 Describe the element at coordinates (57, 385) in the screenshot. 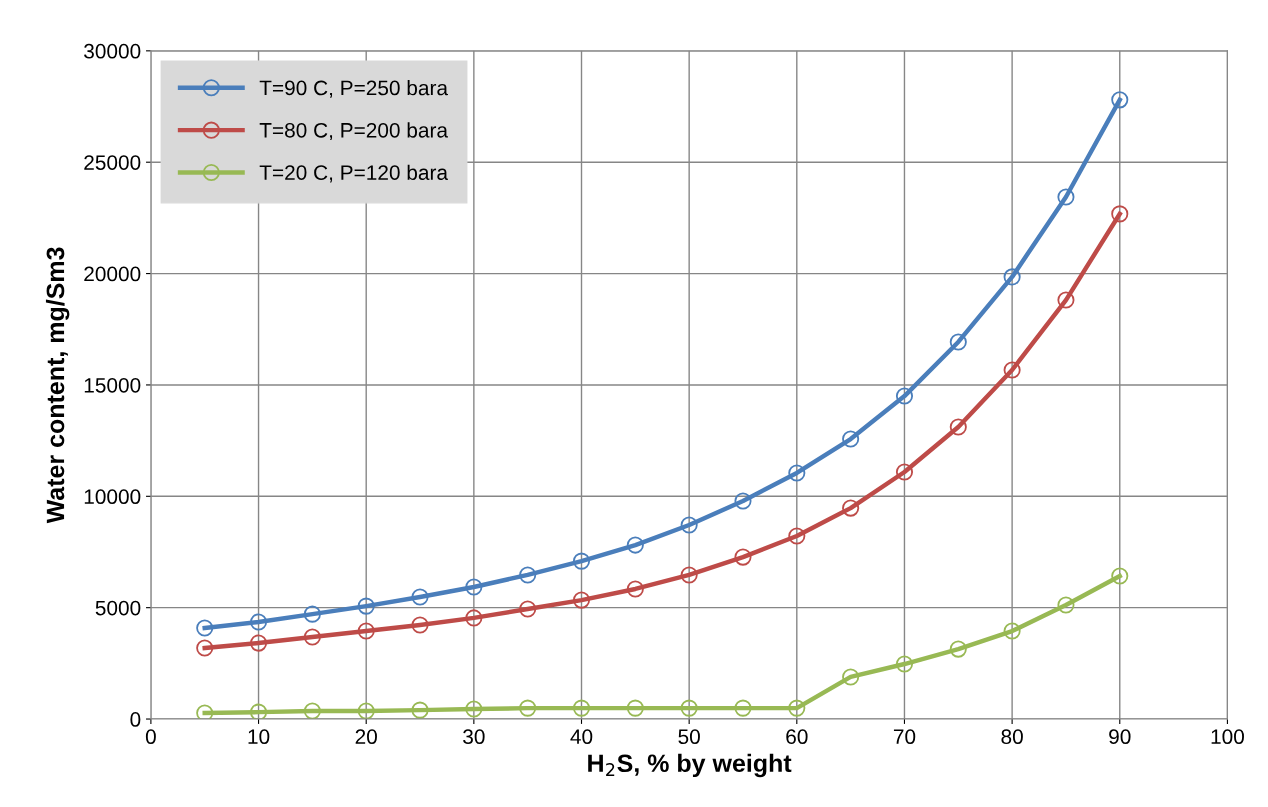

I see `y-axis-title: Water content, mg/Sm3` at that location.